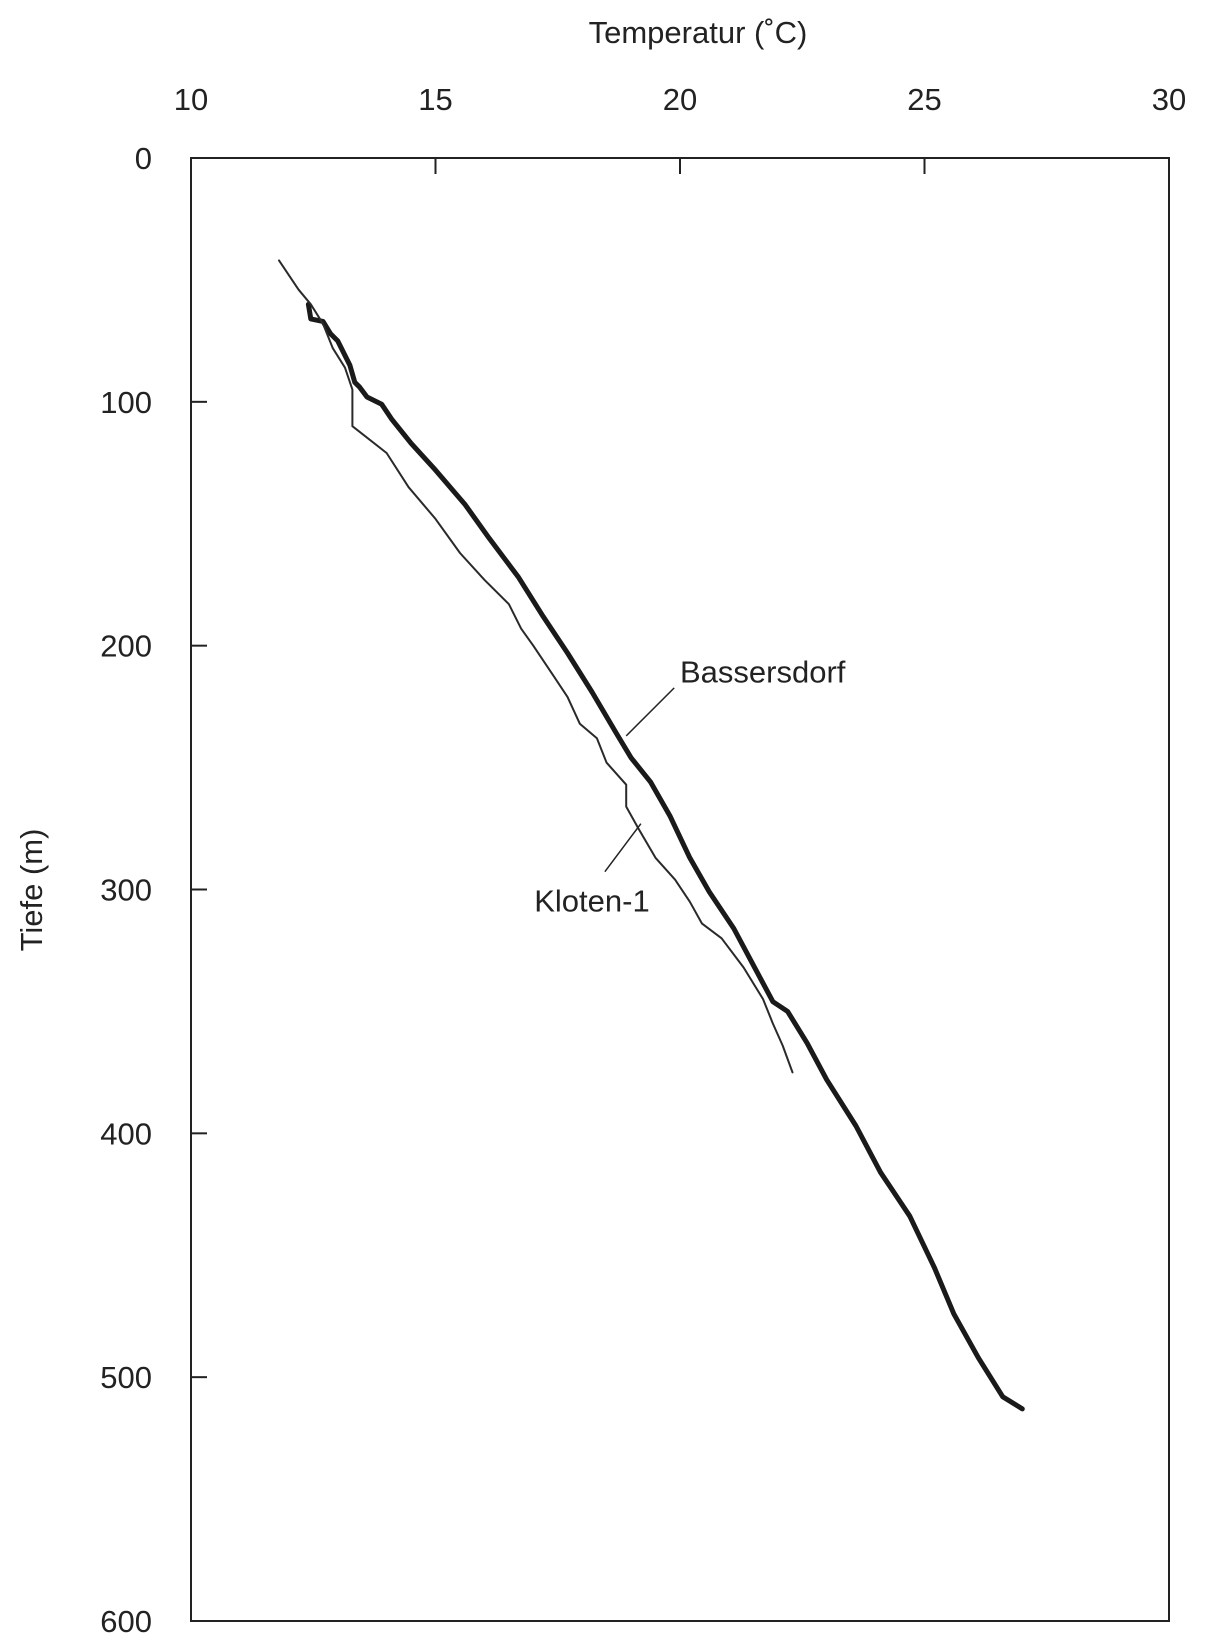 Image resolution: width=1206 pixels, height=1643 pixels. What do you see at coordinates (126, 1621) in the screenshot?
I see `y-tick-label: 600` at bounding box center [126, 1621].